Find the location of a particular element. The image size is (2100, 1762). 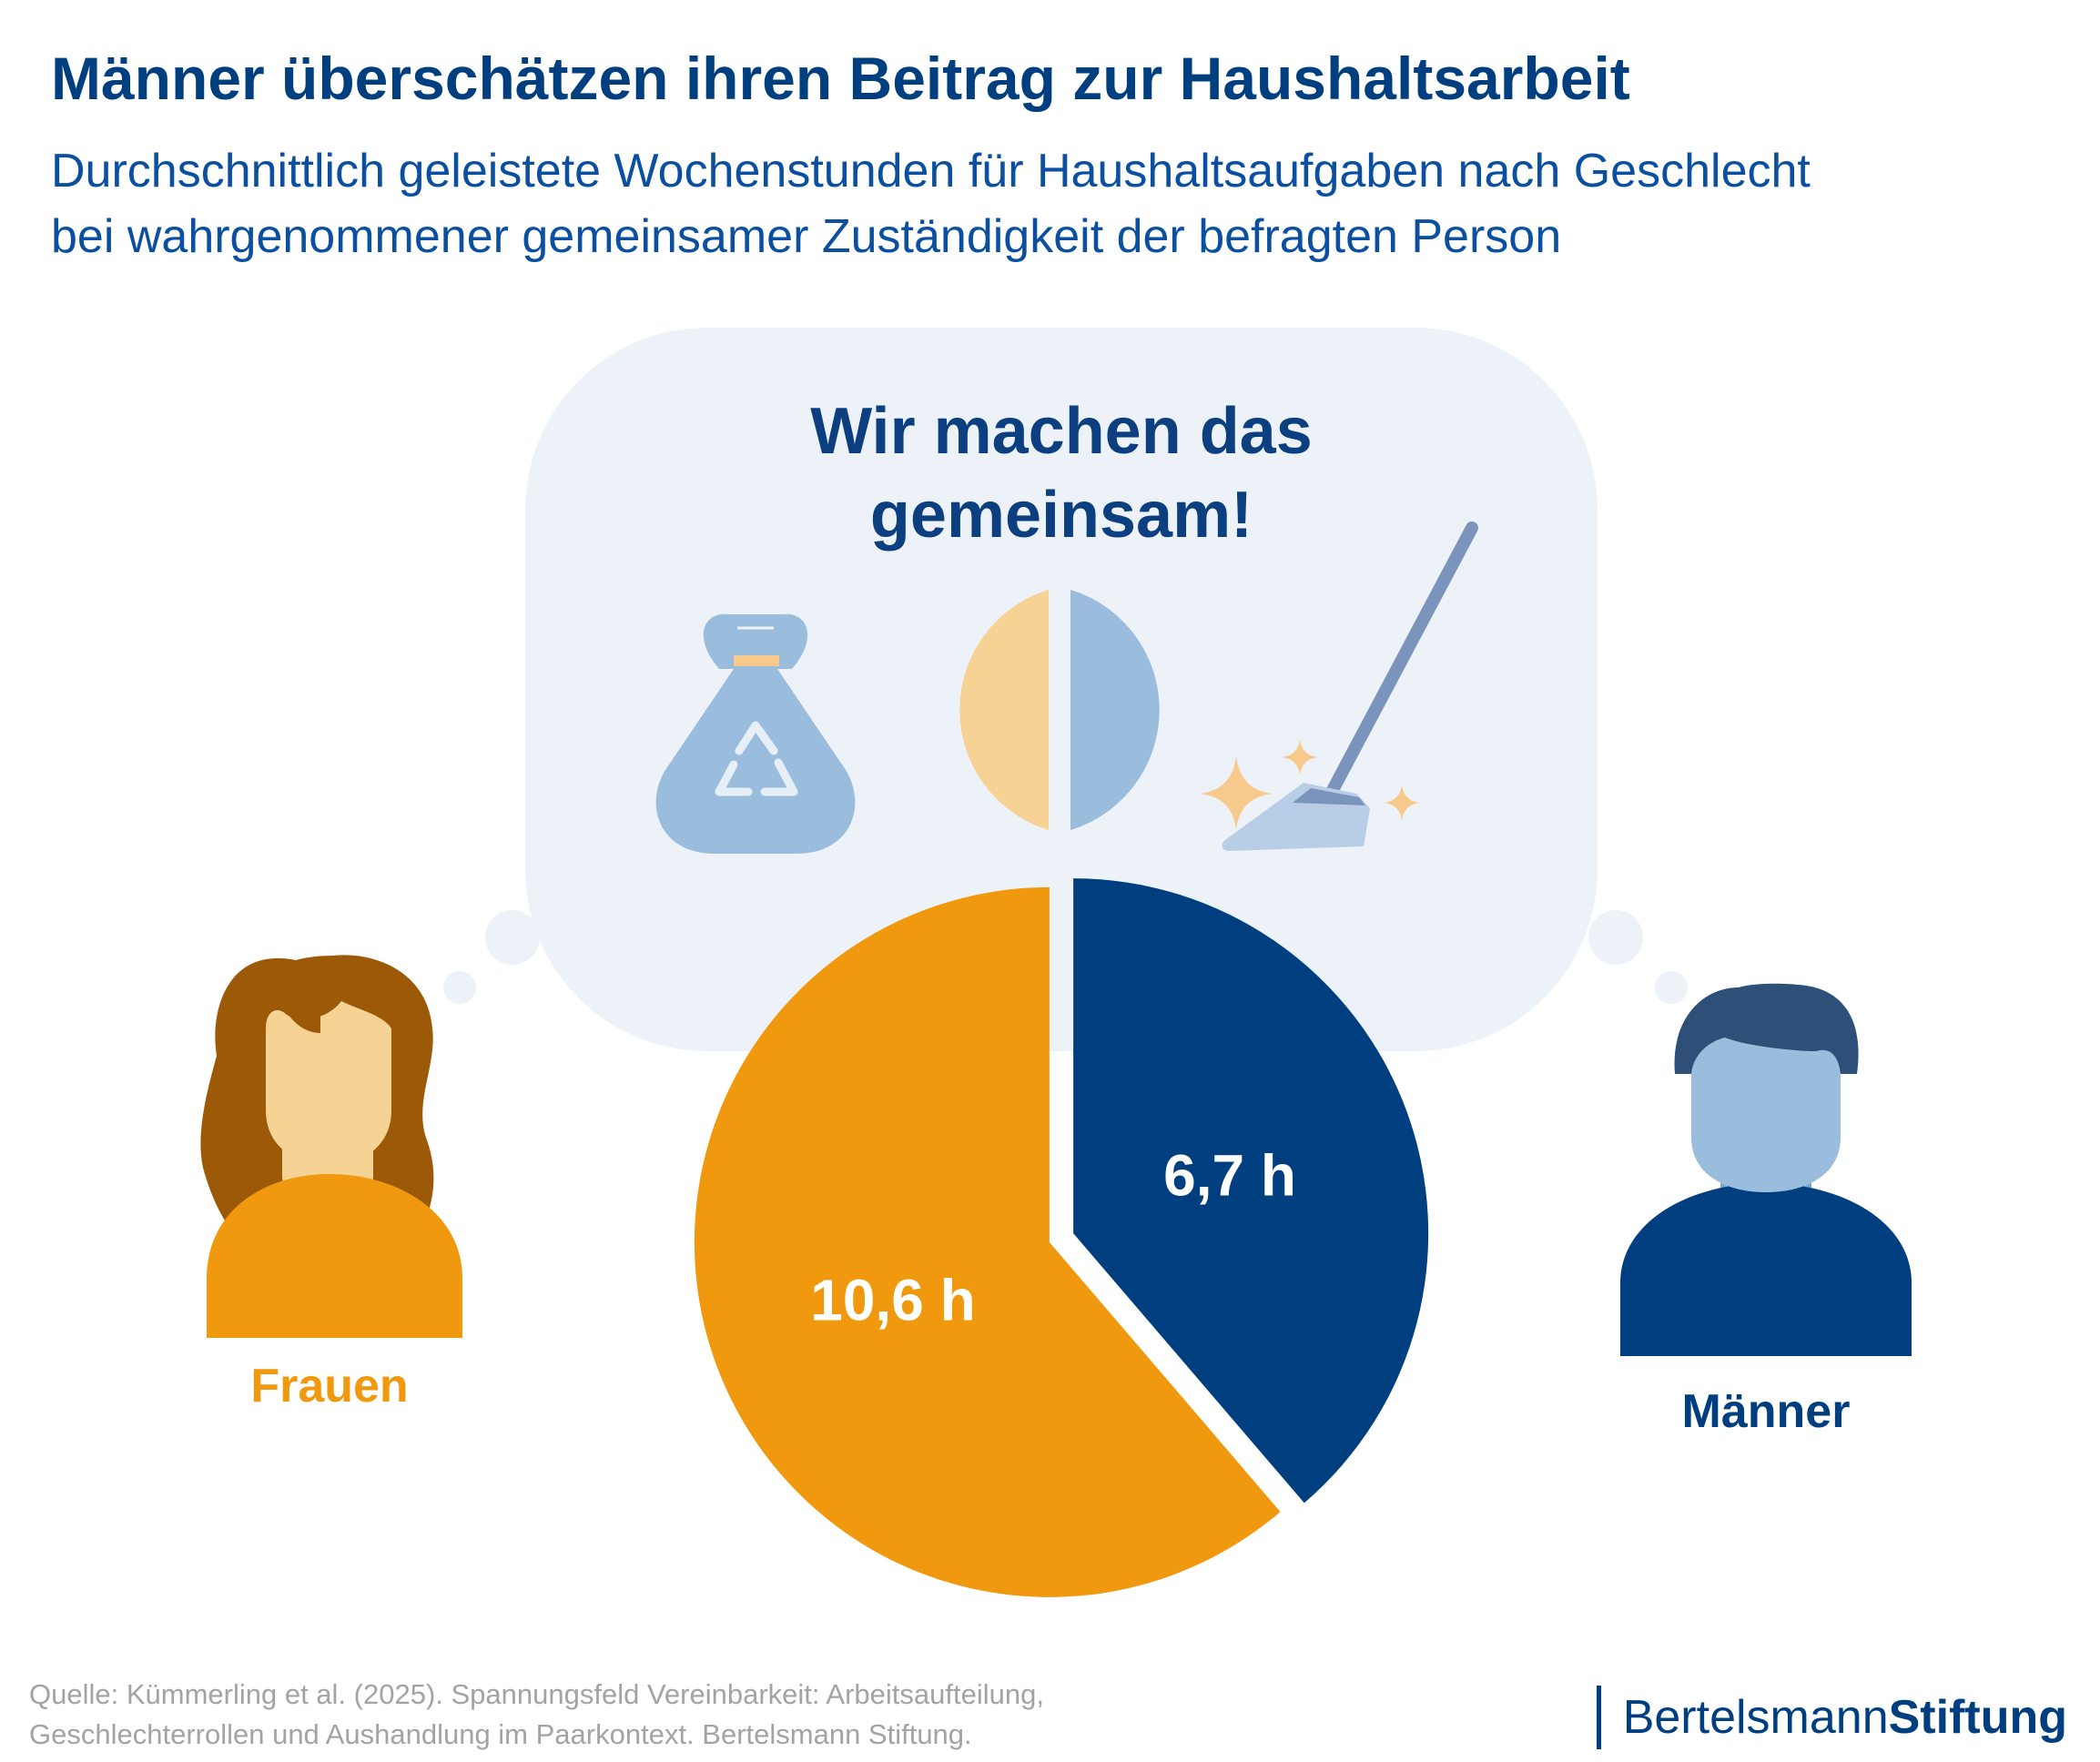

pie-slice-maenner is located at coordinates (1251, 1191).